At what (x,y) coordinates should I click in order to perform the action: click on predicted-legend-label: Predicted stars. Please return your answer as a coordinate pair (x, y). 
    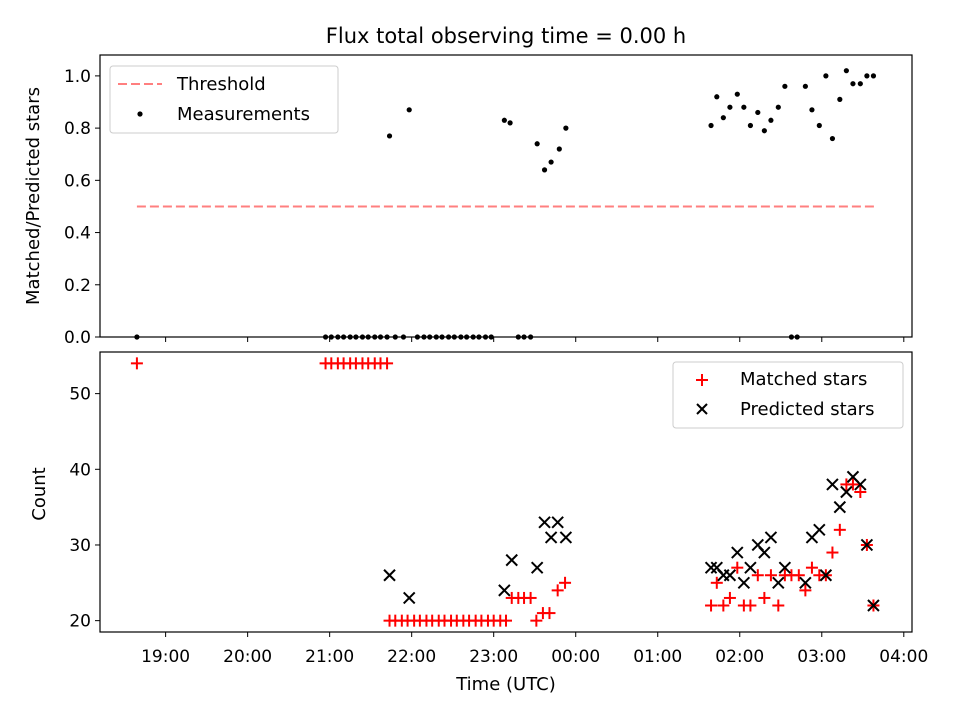
    Looking at the image, I should click on (807, 409).